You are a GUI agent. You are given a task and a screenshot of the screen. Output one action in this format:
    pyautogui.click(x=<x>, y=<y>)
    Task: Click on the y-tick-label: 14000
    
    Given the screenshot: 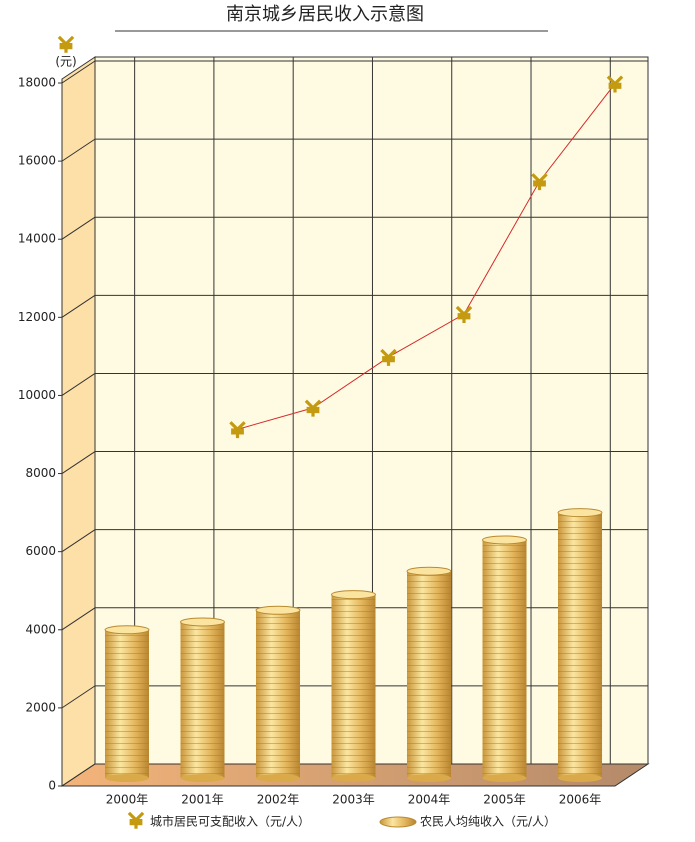 What is the action you would take?
    pyautogui.click(x=37, y=239)
    